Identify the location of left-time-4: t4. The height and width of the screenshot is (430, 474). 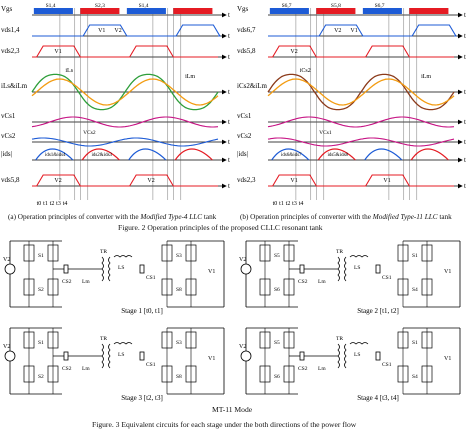
(65, 204).